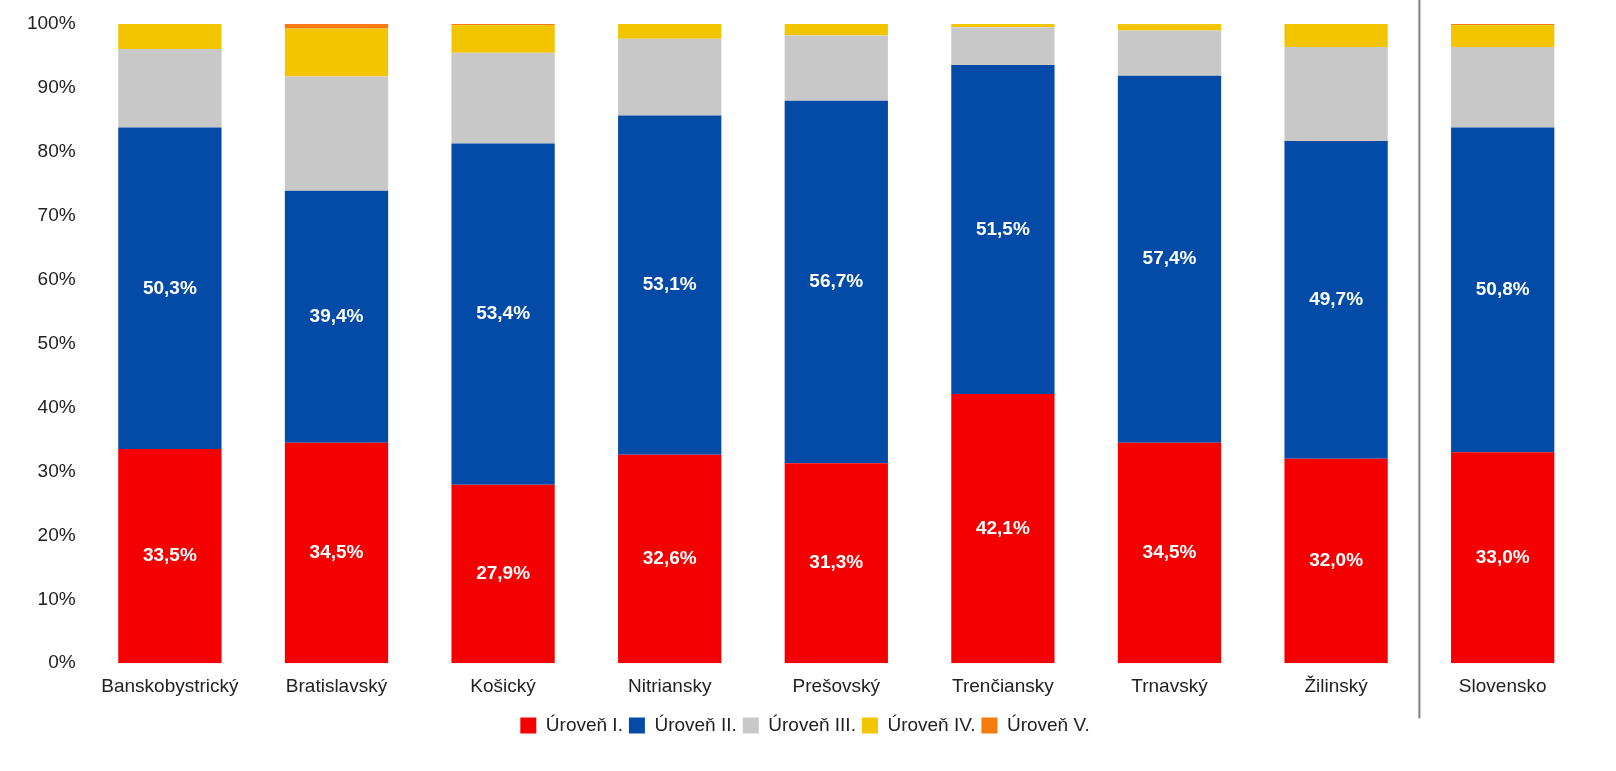  I want to click on data-label: 57,4%, so click(1169, 258).